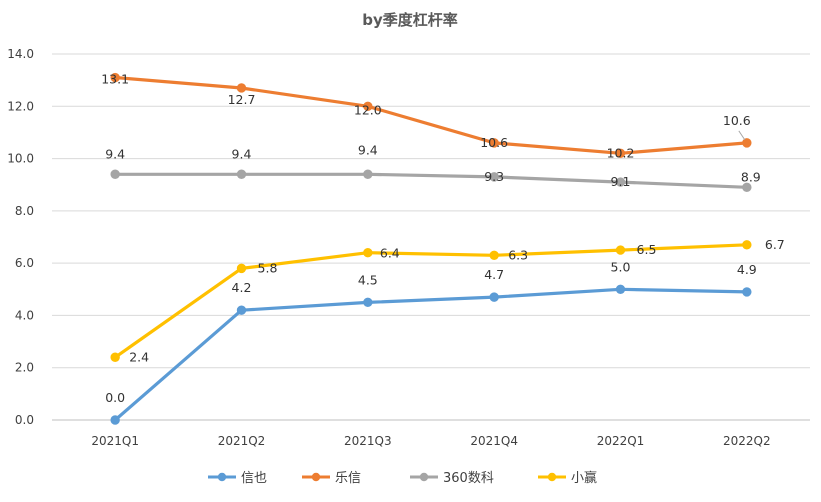 The height and width of the screenshot is (502, 821). I want to click on x-tick-label: 2022Q2, so click(747, 441).